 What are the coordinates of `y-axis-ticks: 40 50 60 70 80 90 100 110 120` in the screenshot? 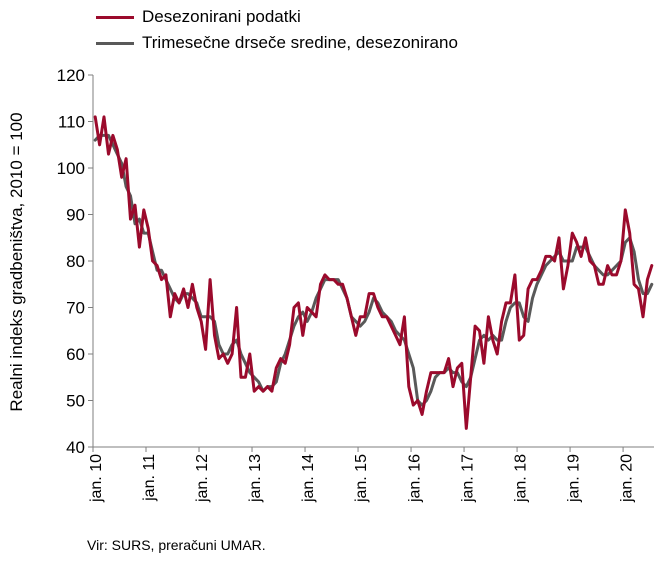 It's located at (75, 261).